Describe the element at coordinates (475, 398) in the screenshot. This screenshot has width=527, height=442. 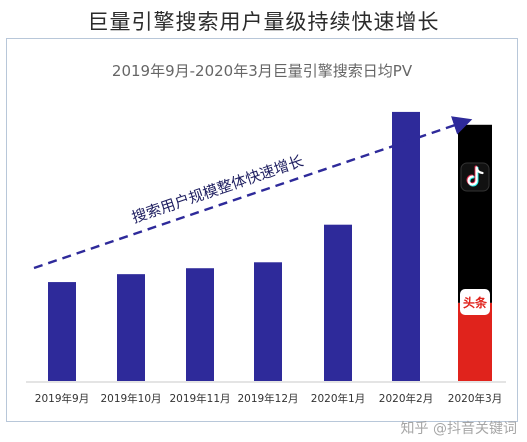
I see `x-tick-label: 2020年3月` at that location.